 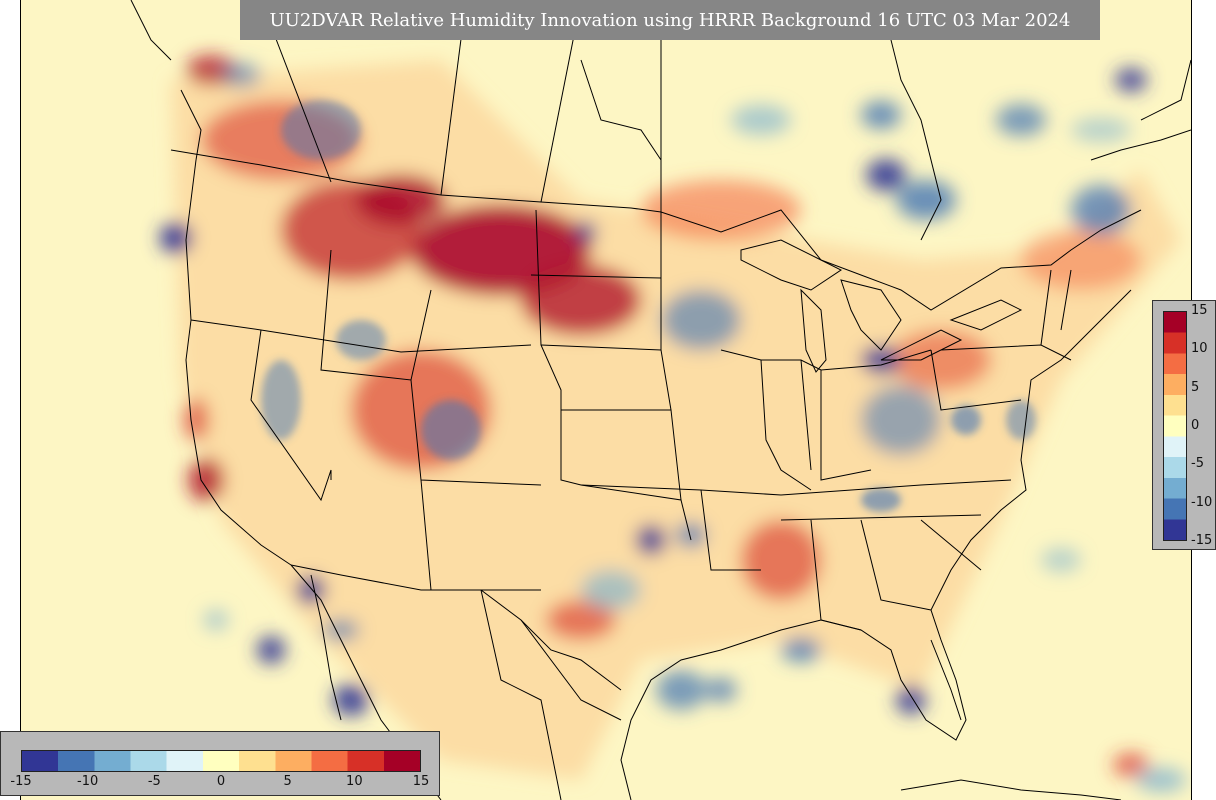 What do you see at coordinates (1199, 310) in the screenshot?
I see `colorbar-vertical-tick-label: 15` at bounding box center [1199, 310].